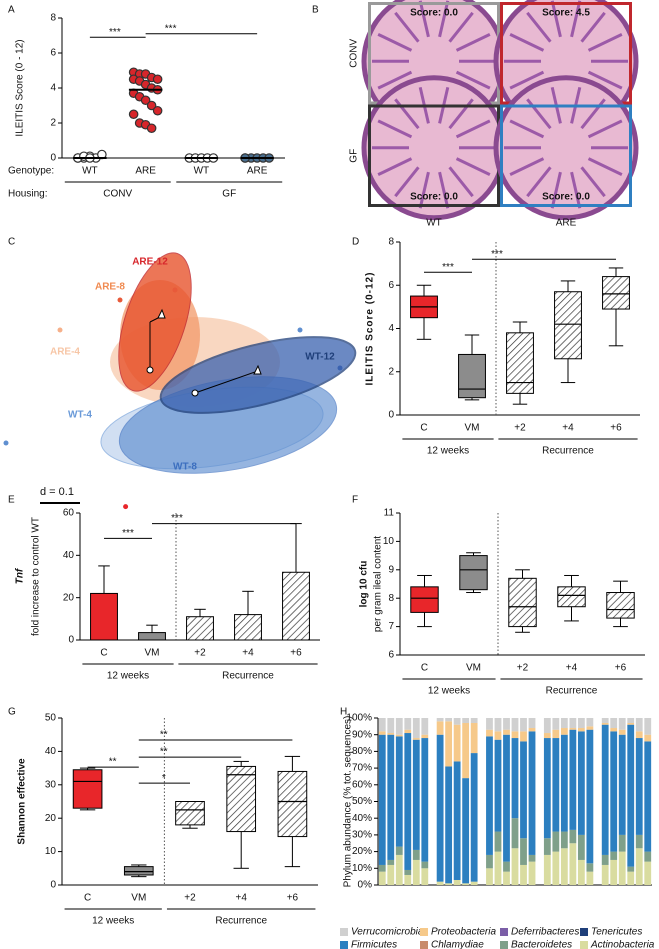  I want to click on histology-border, so click(566, 155).